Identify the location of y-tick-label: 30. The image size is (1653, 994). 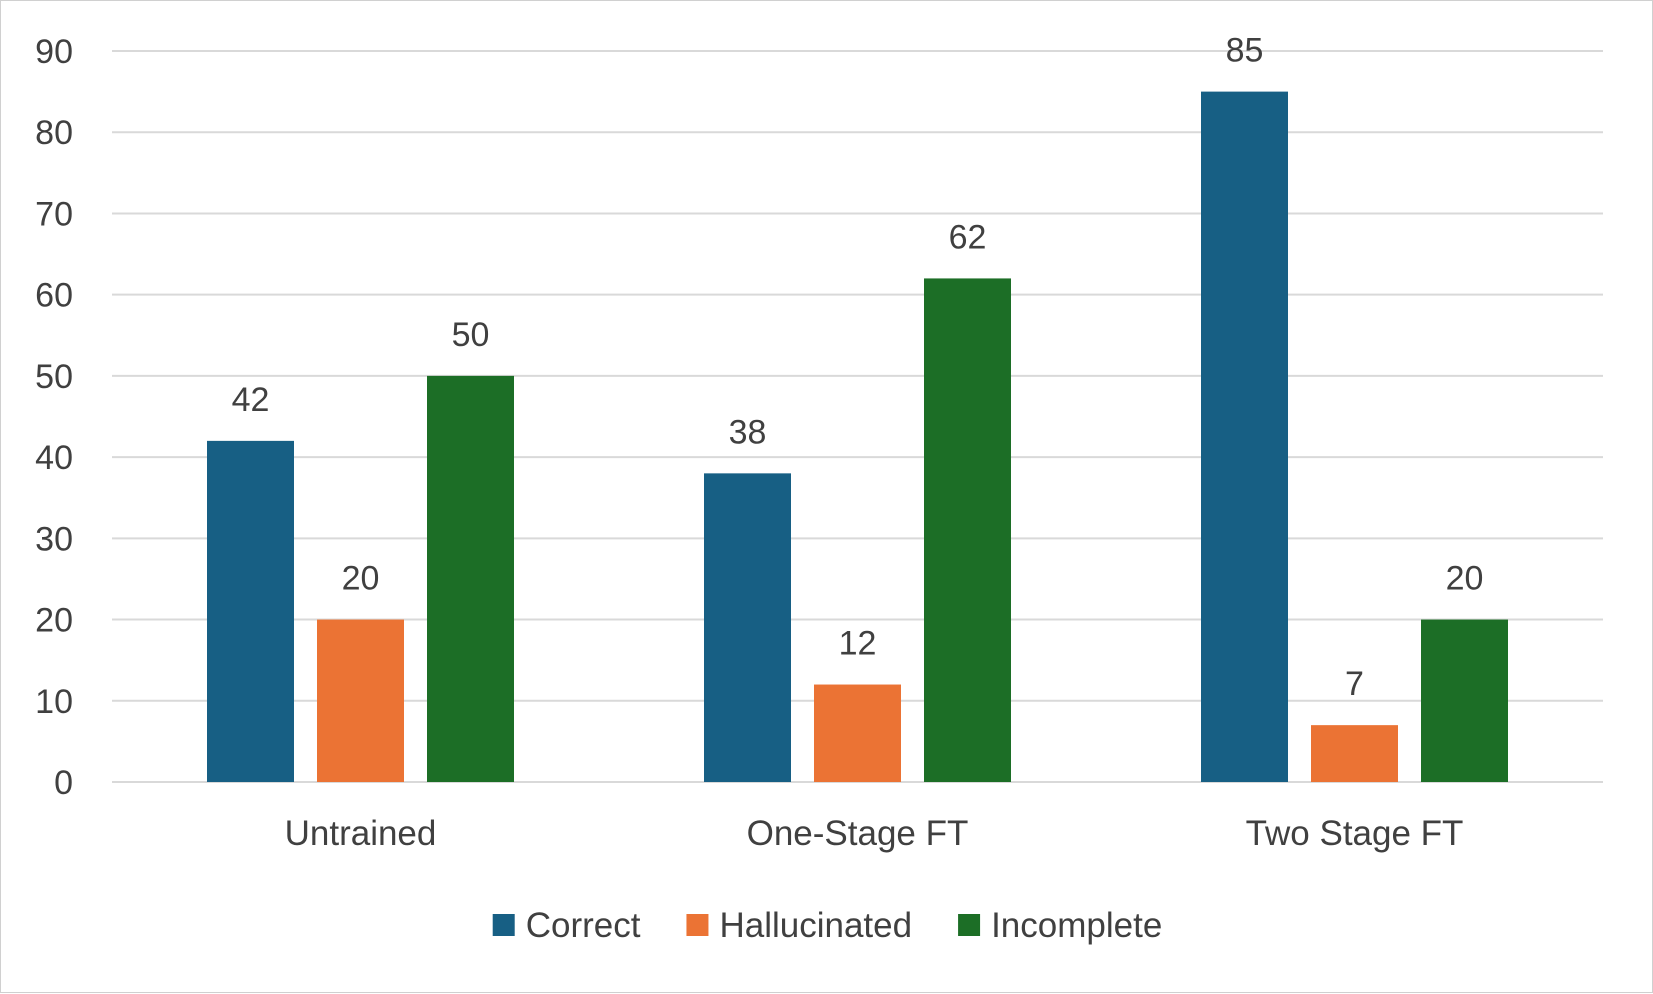
(54, 539).